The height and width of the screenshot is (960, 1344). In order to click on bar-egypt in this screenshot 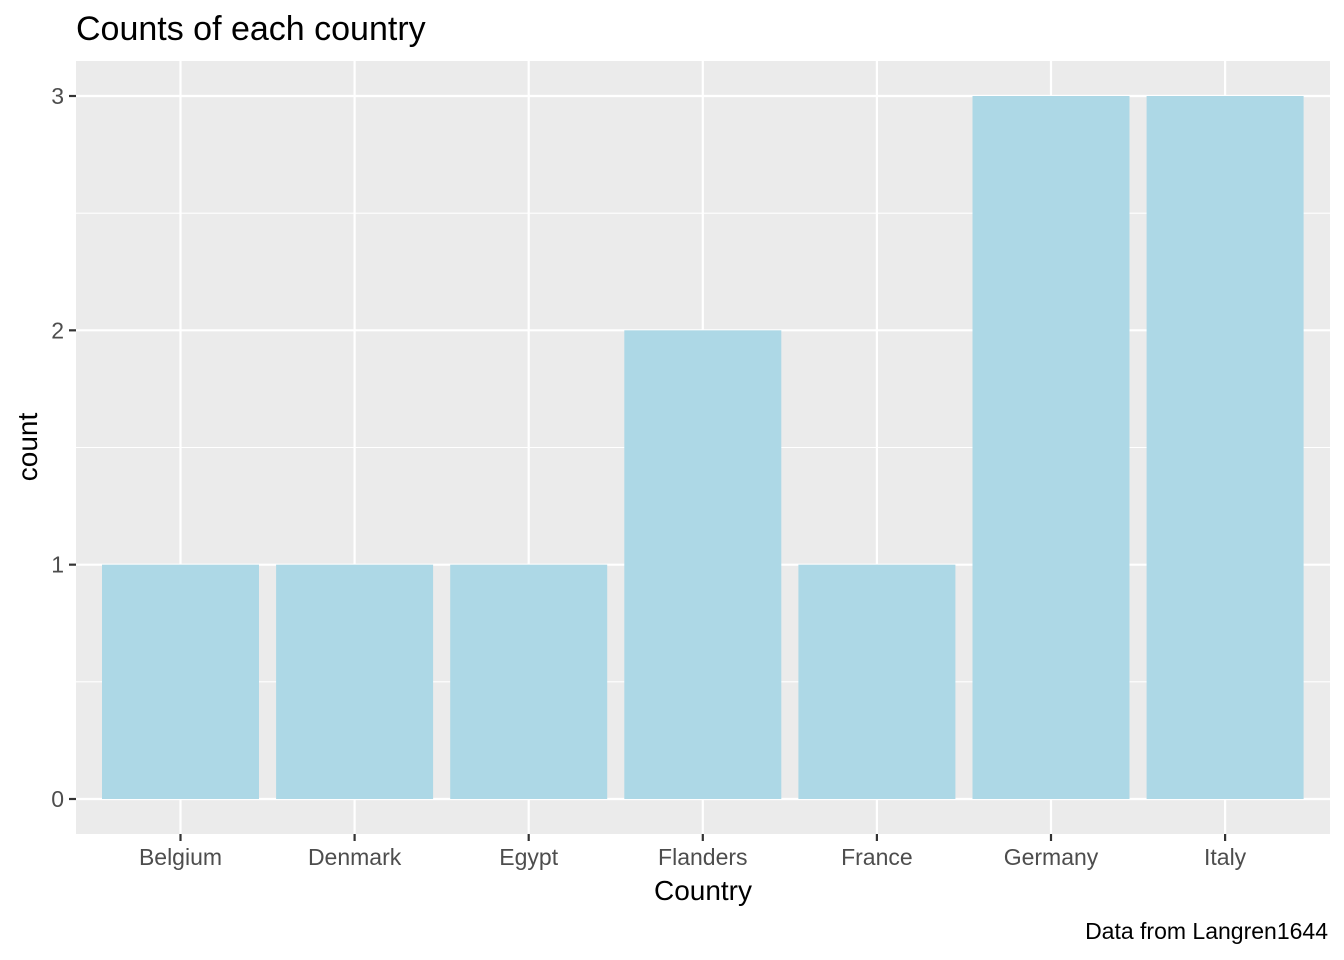, I will do `click(529, 681)`.